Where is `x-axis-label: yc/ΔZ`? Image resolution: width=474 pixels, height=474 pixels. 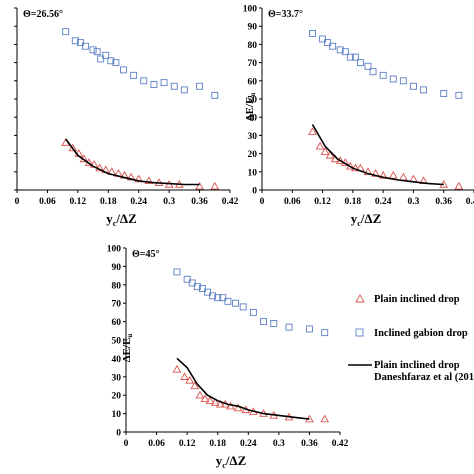
x-axis-label: yc/ΔZ is located at coordinates (366, 219).